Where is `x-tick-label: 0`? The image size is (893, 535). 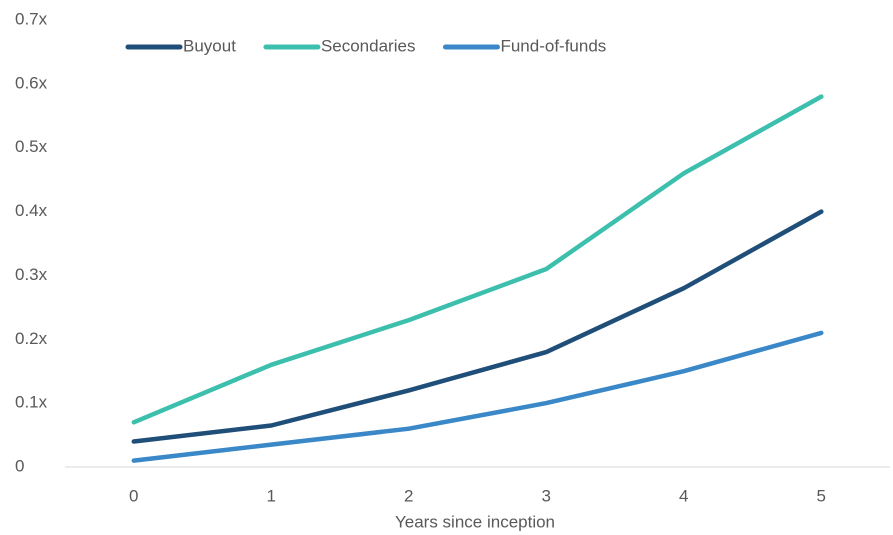 x-tick-label: 0 is located at coordinates (133, 495).